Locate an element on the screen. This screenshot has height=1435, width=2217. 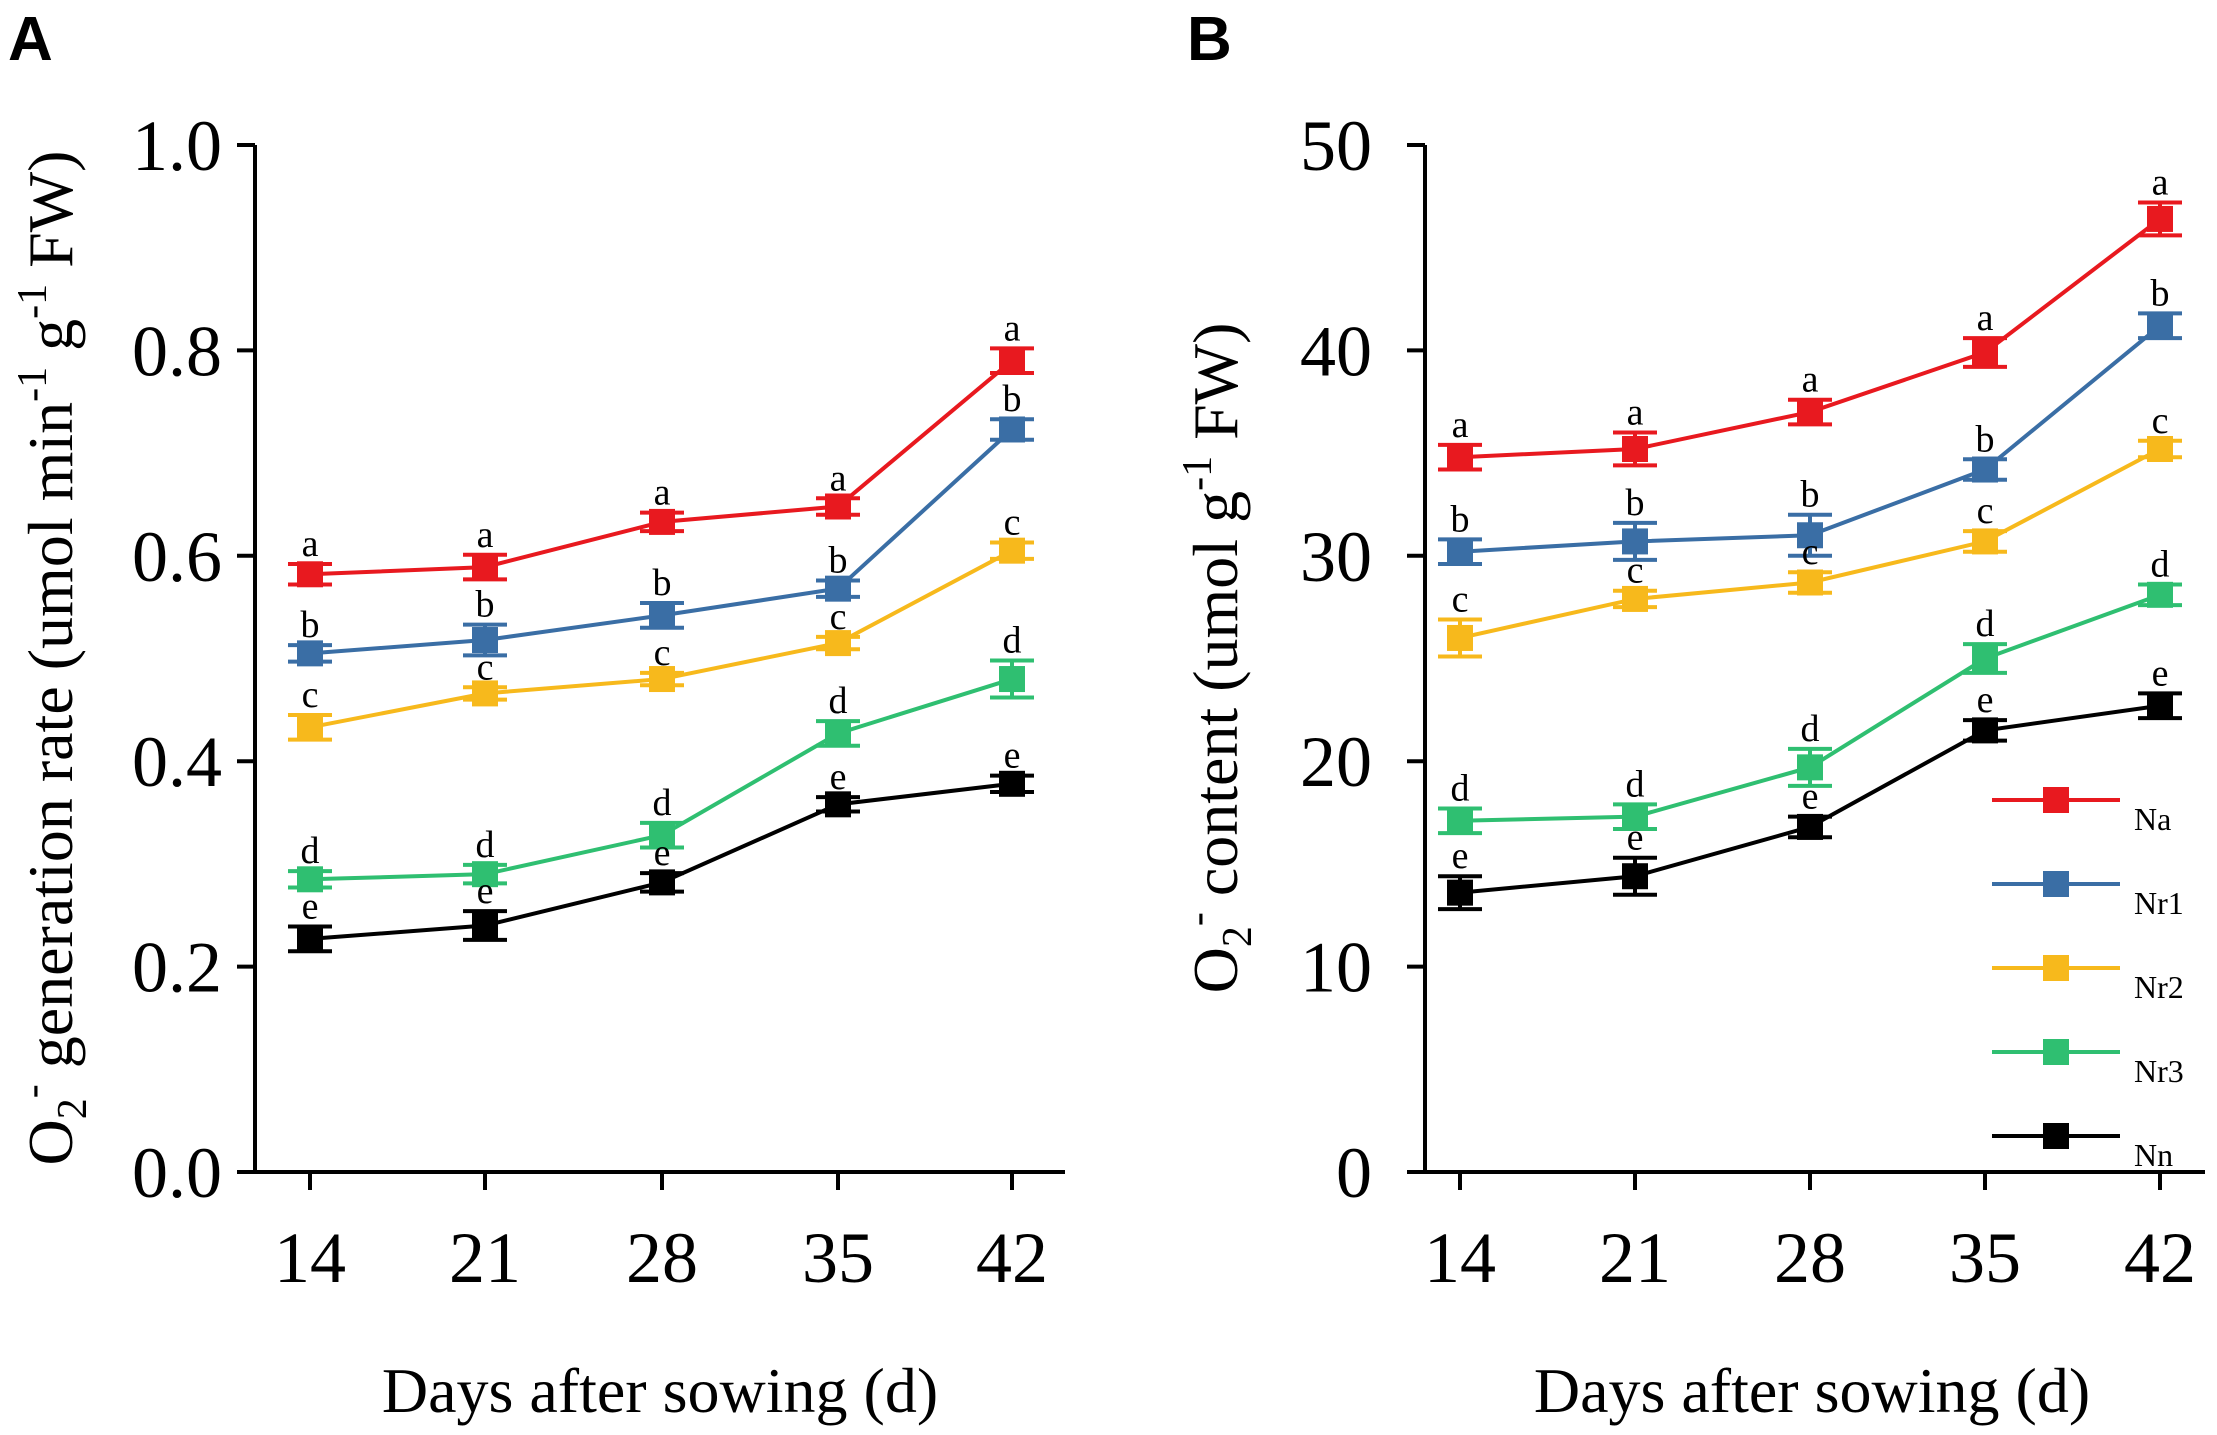
legend-nr1-marker is located at coordinates (2056, 884).